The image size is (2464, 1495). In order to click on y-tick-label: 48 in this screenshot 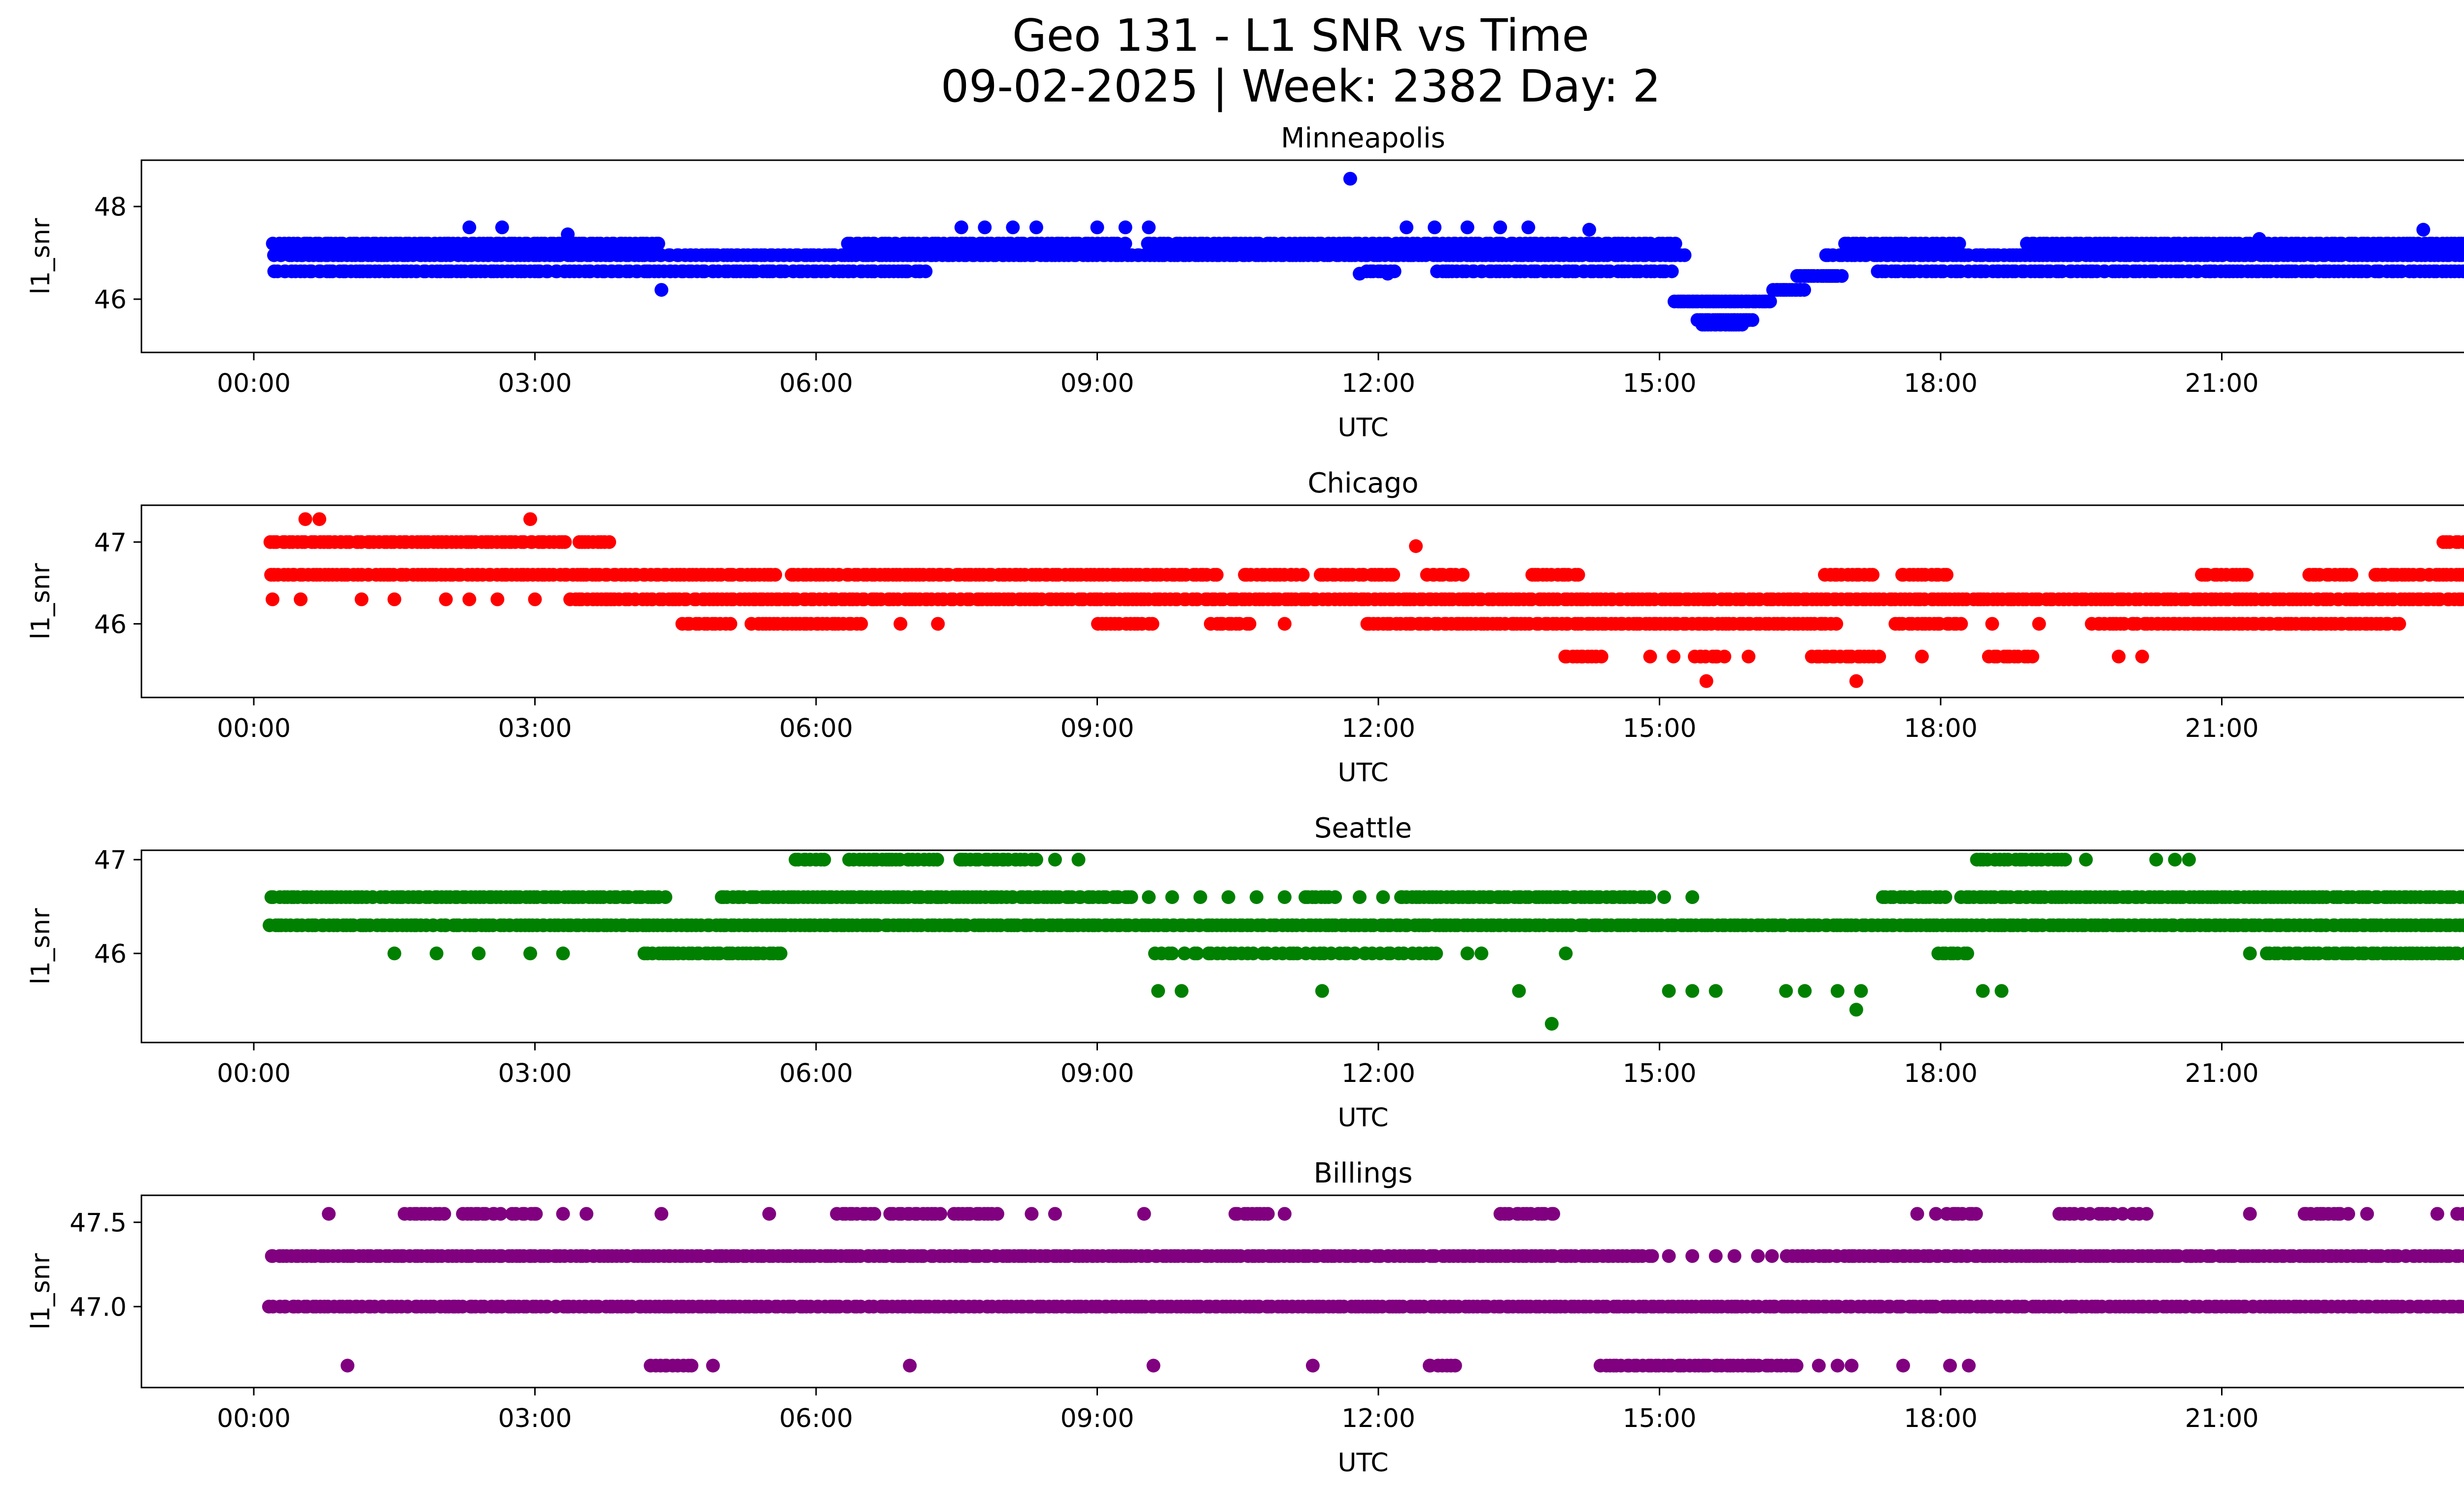, I will do `click(110, 207)`.